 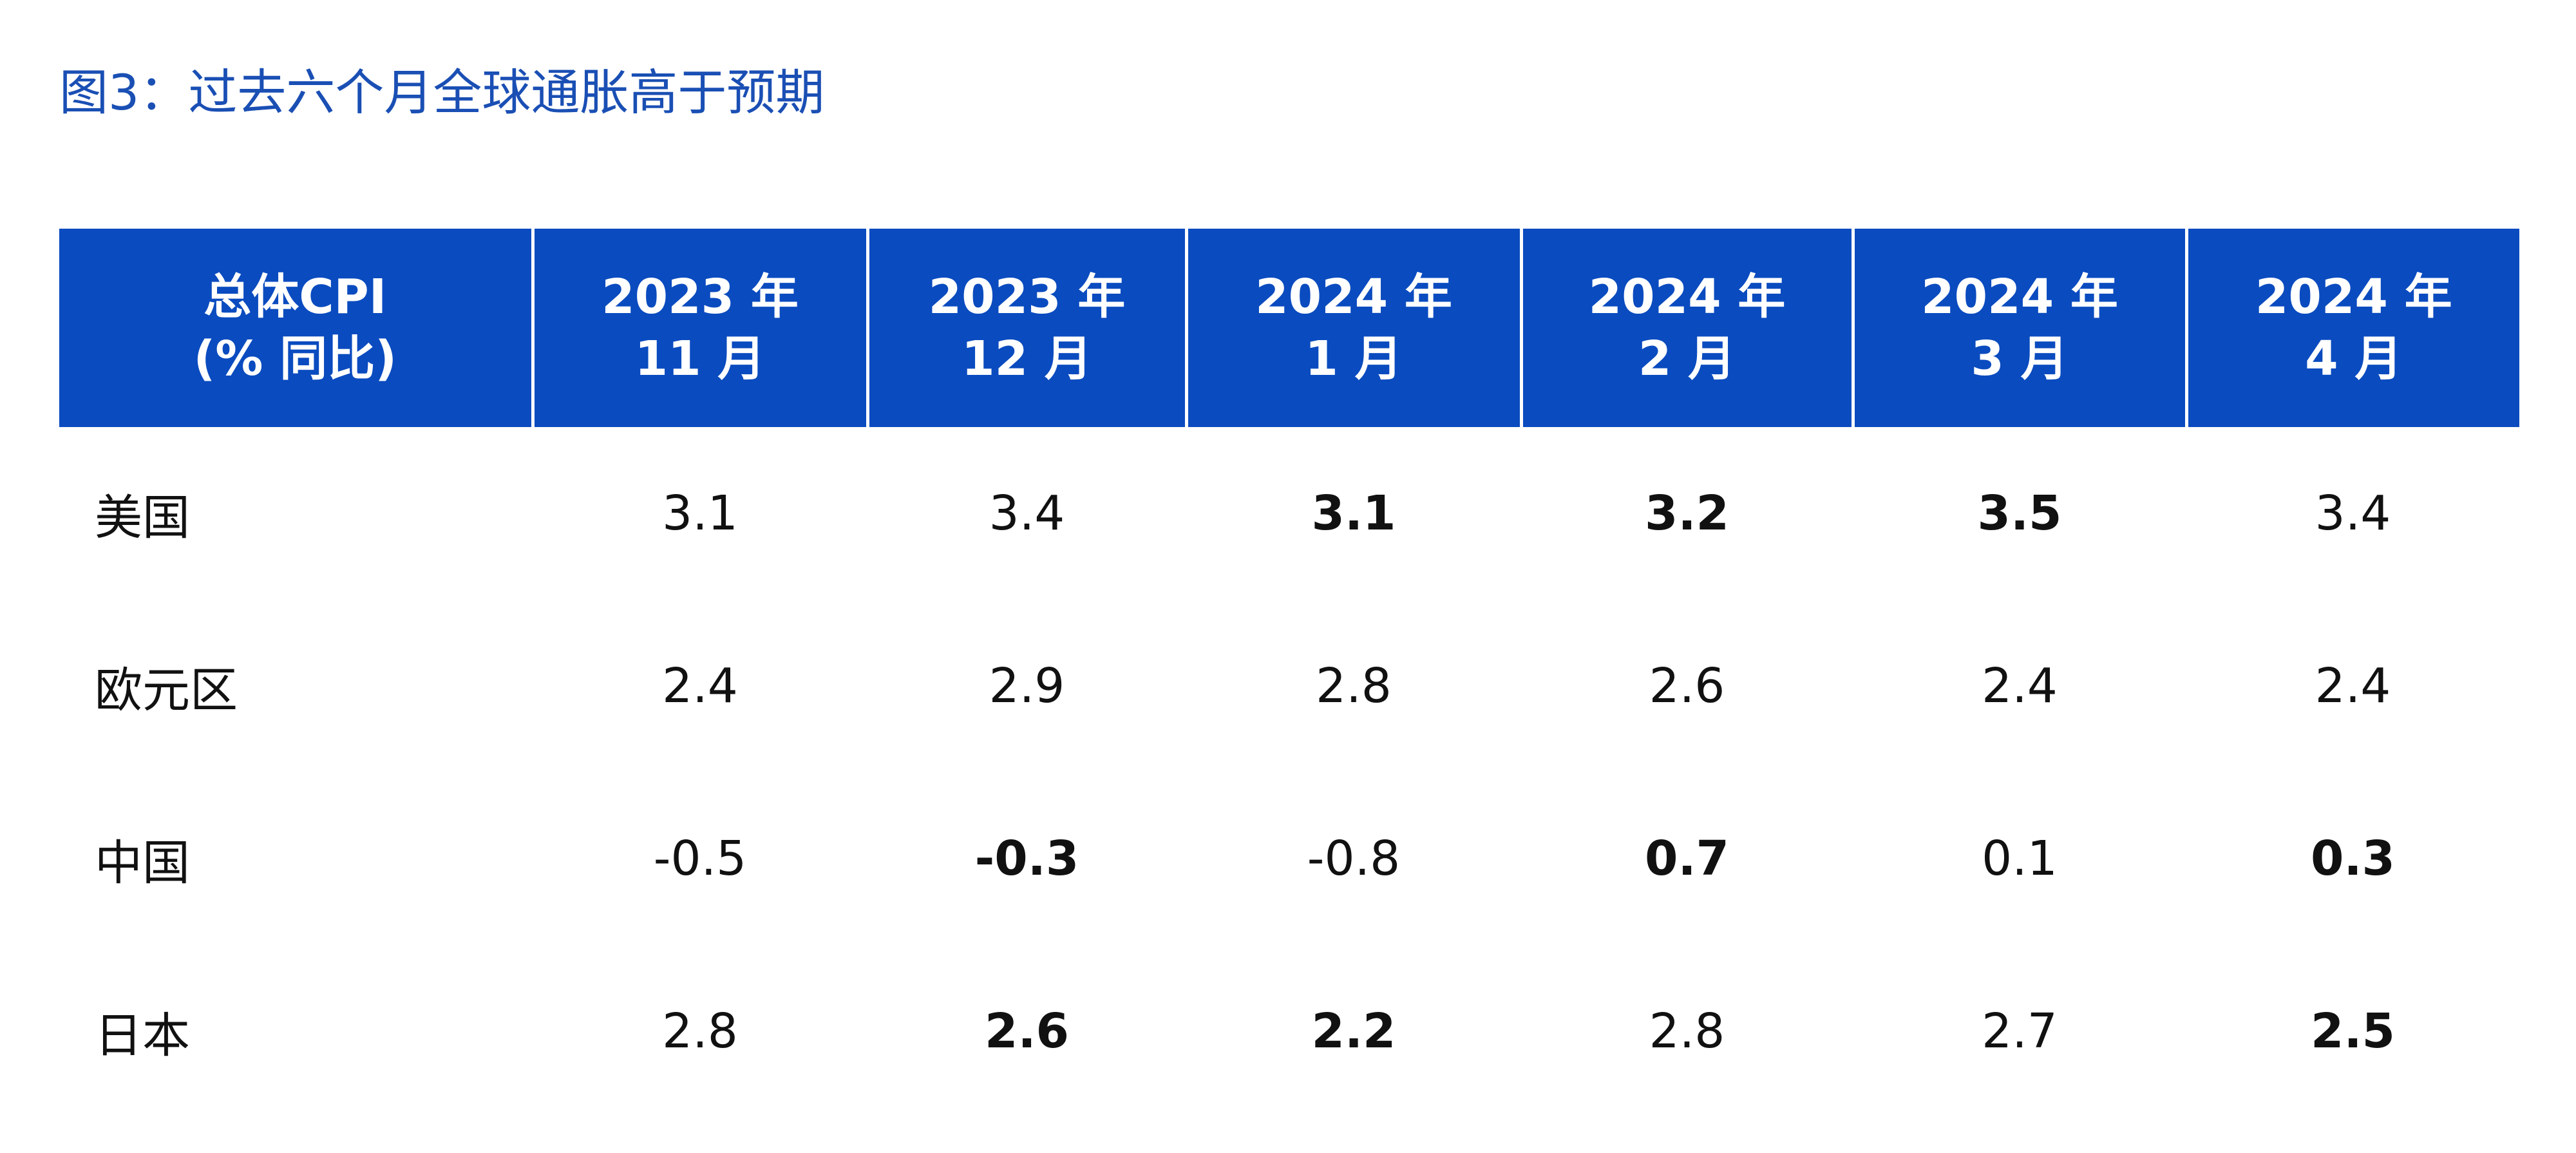 I want to click on header-month: 11 月, so click(x=700, y=358).